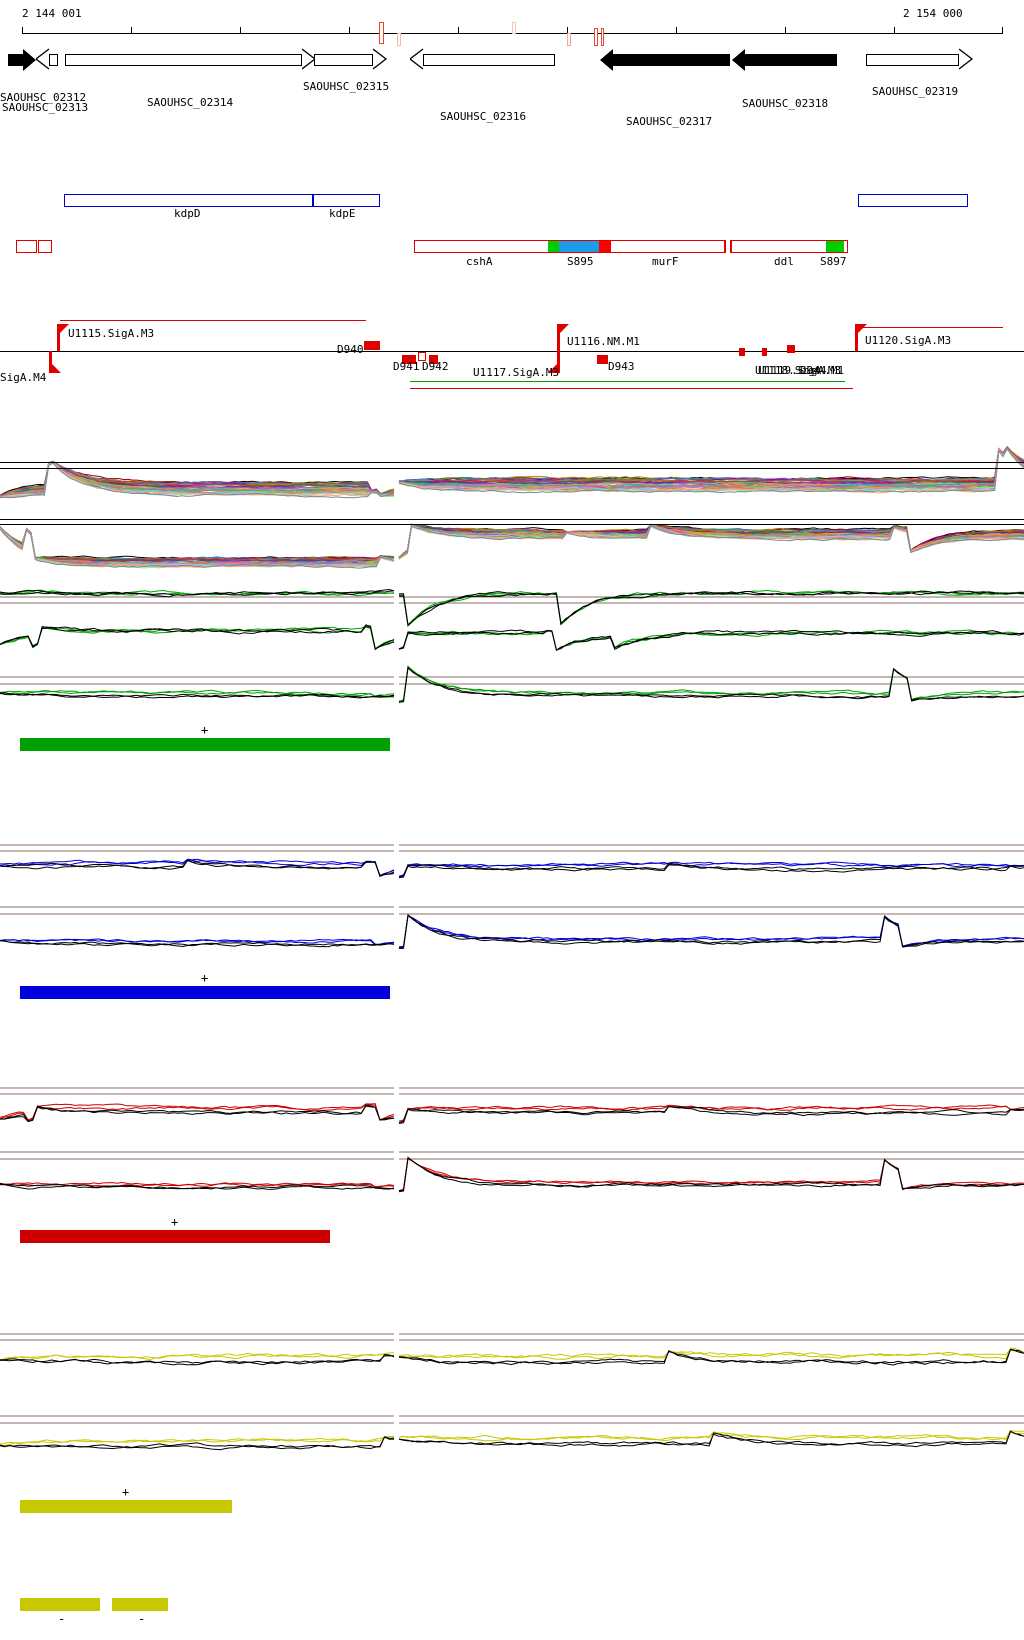 This screenshot has width=1024, height=1640. What do you see at coordinates (913, 200) in the screenshot?
I see `feature-operon-right` at bounding box center [913, 200].